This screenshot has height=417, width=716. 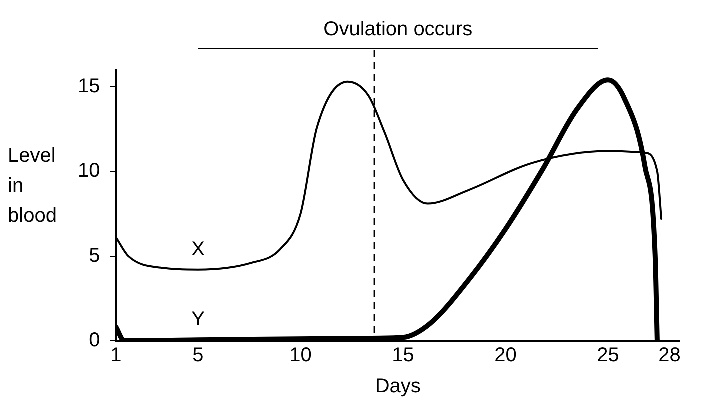 What do you see at coordinates (198, 249) in the screenshot?
I see `series-label: X` at bounding box center [198, 249].